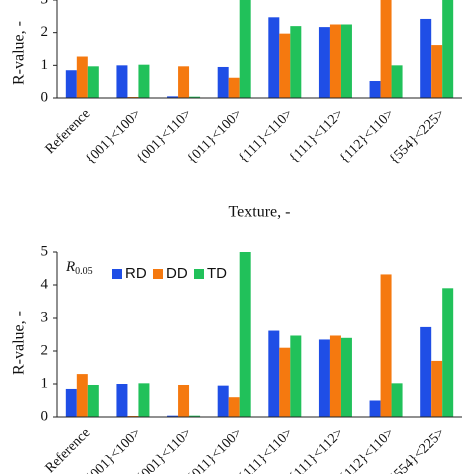 The width and height of the screenshot is (474, 474). I want to click on annotation: R0.05, so click(79, 268).